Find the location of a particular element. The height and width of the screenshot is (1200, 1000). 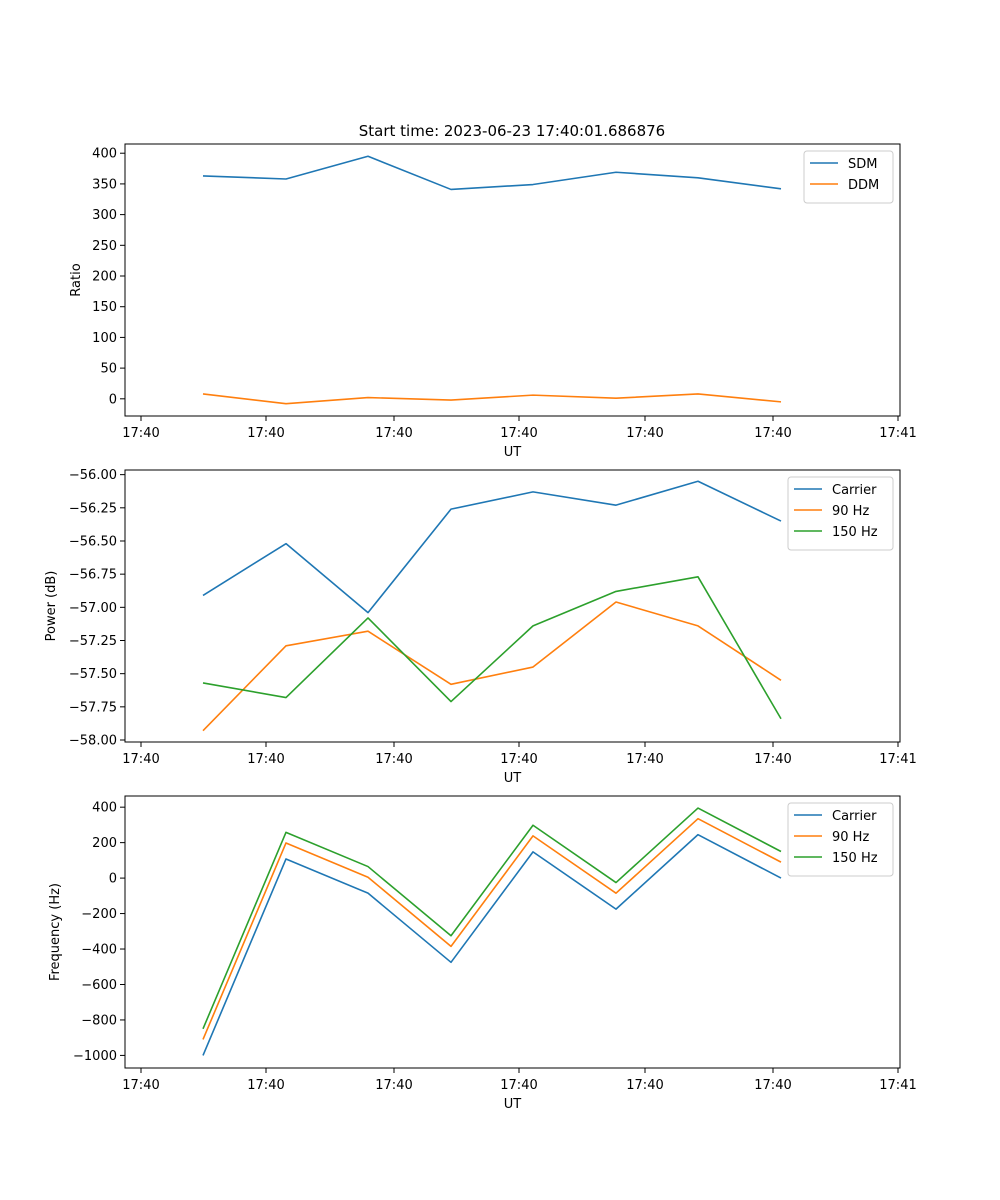

y-tick-label: 150 is located at coordinates (104, 307).